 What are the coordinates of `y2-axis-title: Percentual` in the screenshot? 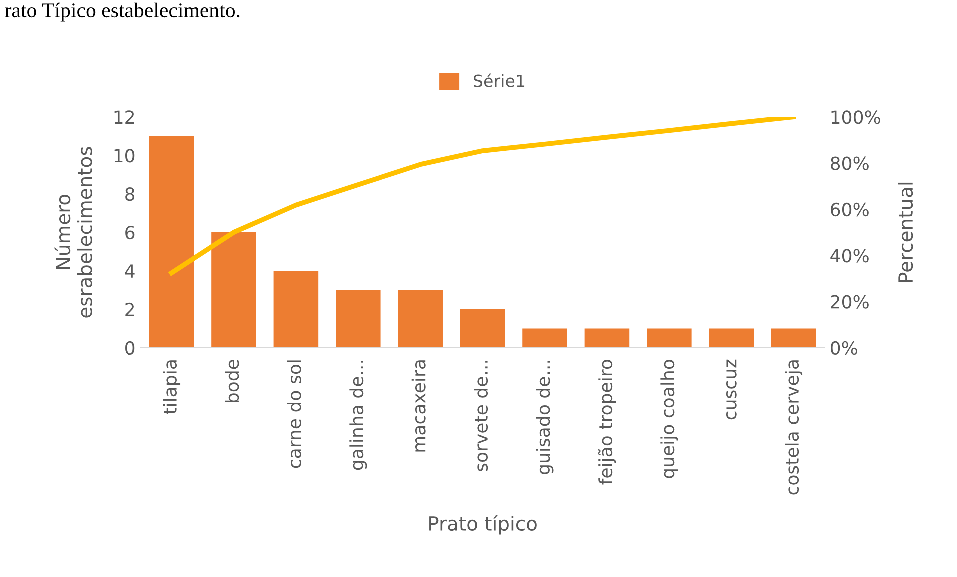 It's located at (906, 232).